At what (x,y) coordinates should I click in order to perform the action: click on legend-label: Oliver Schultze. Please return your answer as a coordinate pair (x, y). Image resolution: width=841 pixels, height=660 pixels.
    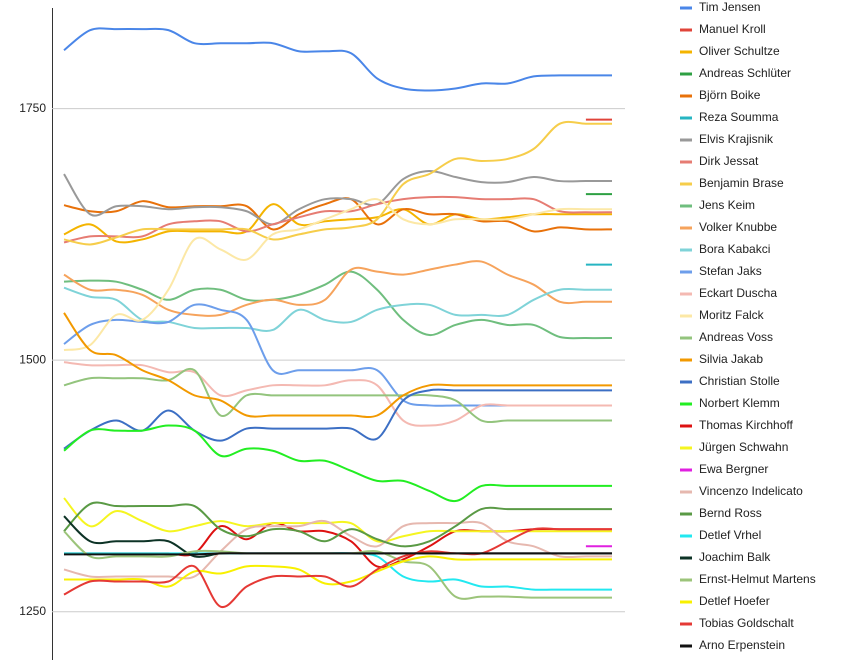
    Looking at the image, I should click on (739, 51).